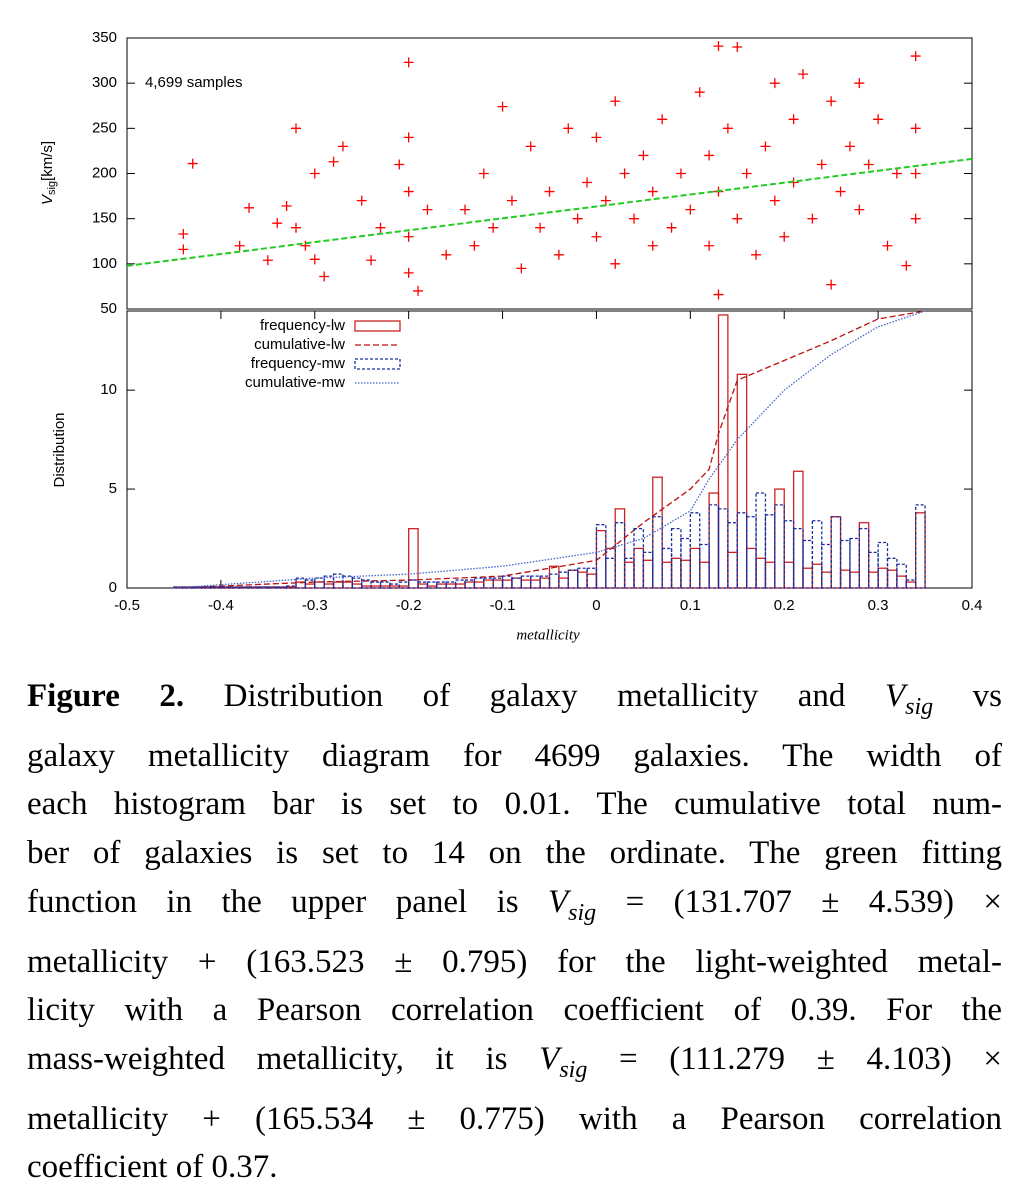 The image size is (1030, 1192). Describe the element at coordinates (108, 308) in the screenshot. I see `y-tick-label: 50` at that location.